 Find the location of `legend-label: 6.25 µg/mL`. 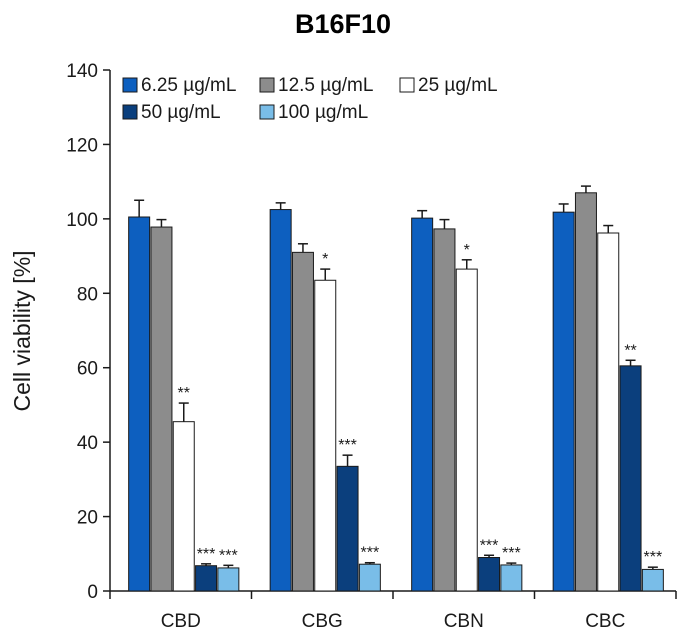

legend-label: 6.25 µg/mL is located at coordinates (188, 85).